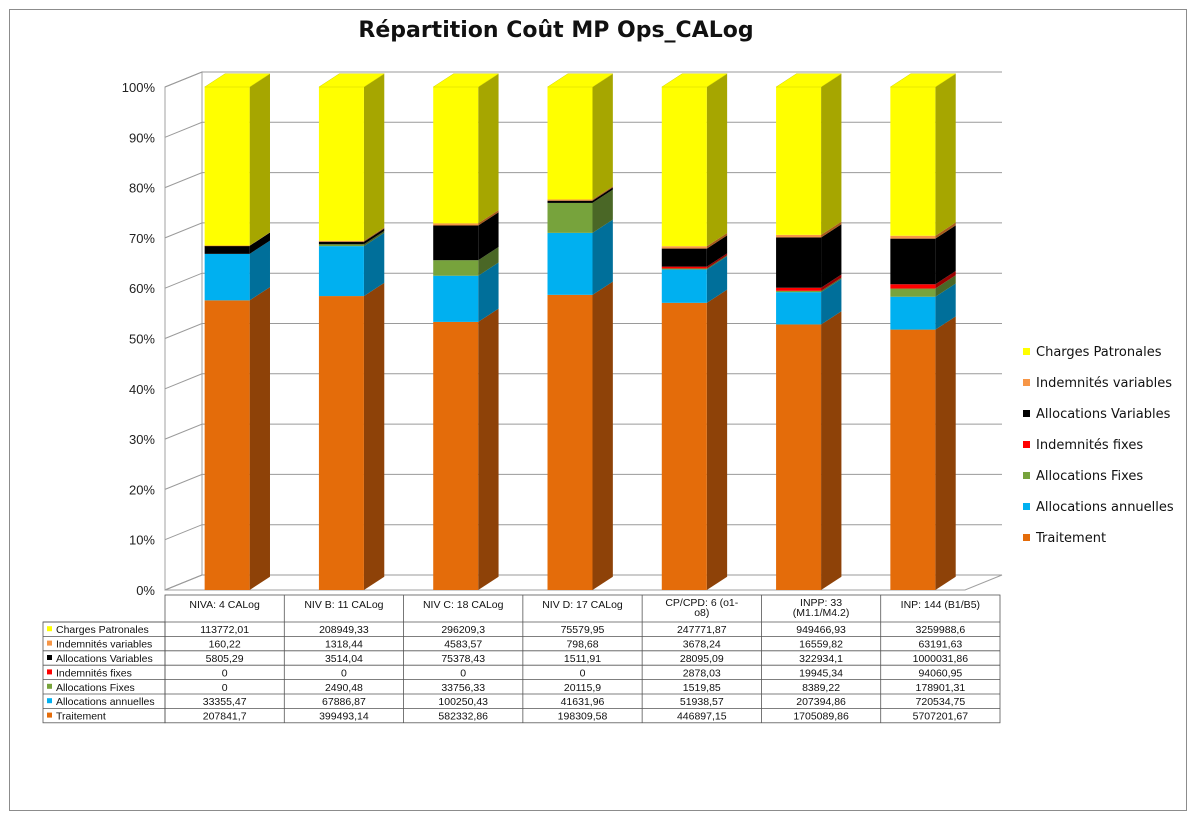 The width and height of the screenshot is (1198, 820). Describe the element at coordinates (821, 717) in the screenshot. I see `table-cell: 1705089,86` at that location.